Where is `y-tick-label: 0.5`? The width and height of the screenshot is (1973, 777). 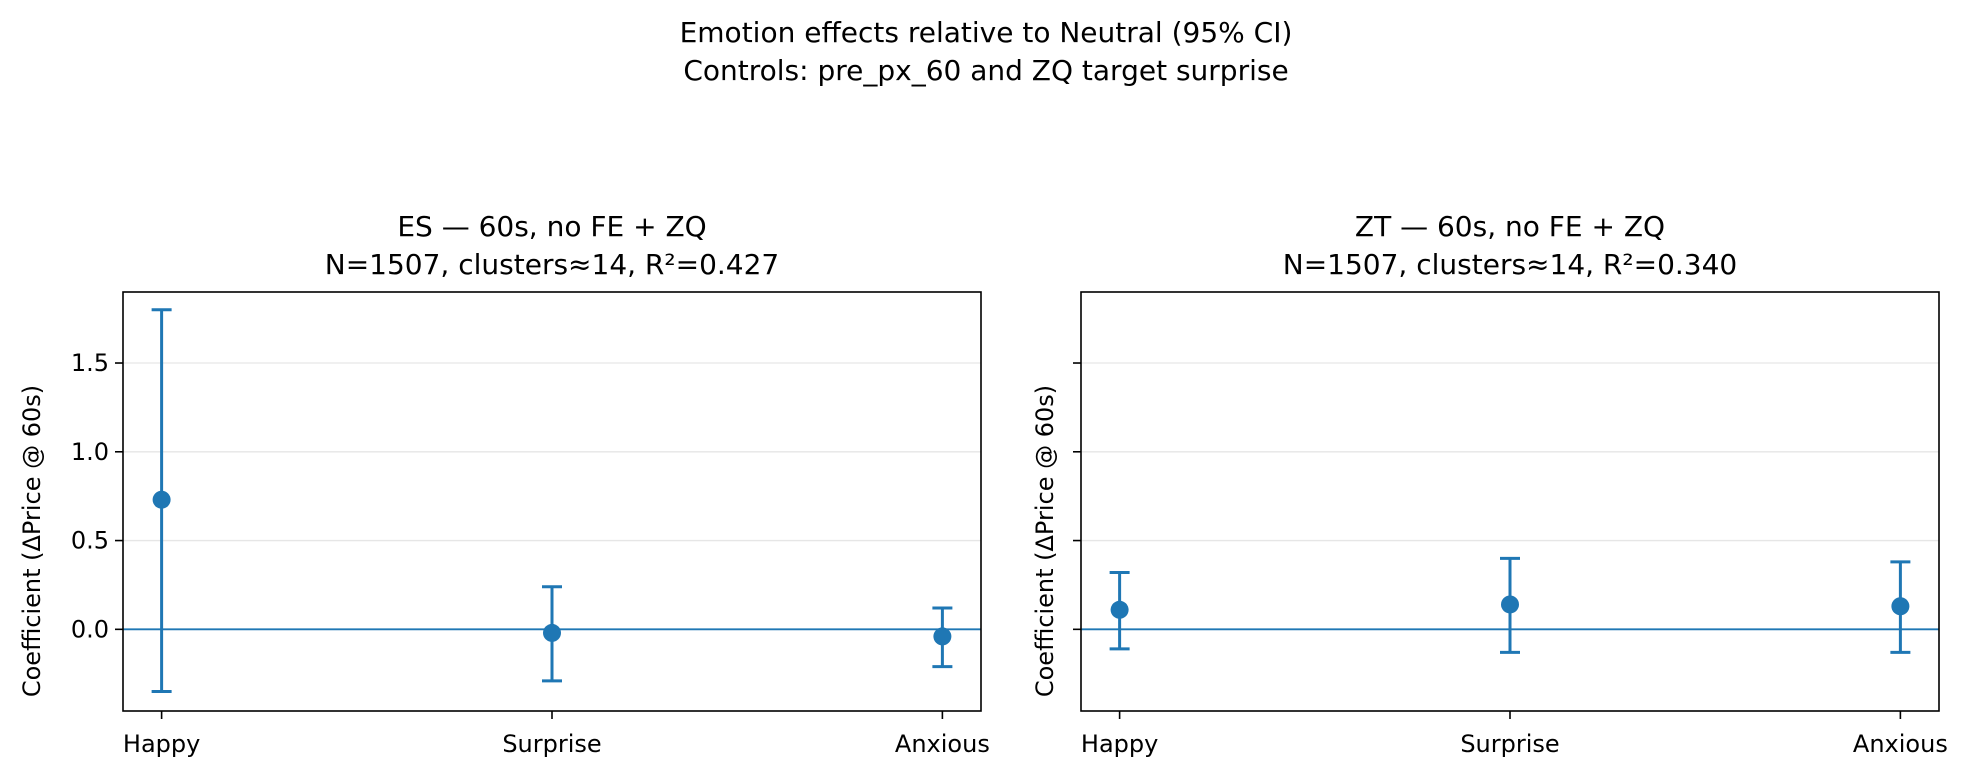
y-tick-label: 0.5 is located at coordinates (90, 541).